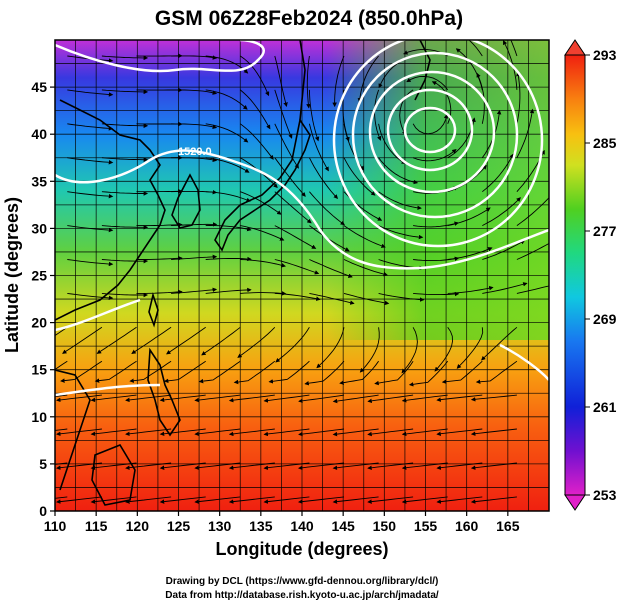 The height and width of the screenshot is (610, 619). What do you see at coordinates (39, 228) in the screenshot?
I see `y-tick-label: 30` at bounding box center [39, 228].